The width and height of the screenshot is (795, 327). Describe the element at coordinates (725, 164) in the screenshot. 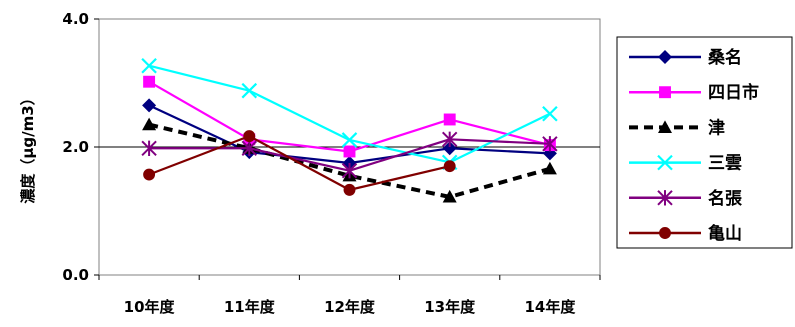

I see `legend-label: 三雲` at that location.